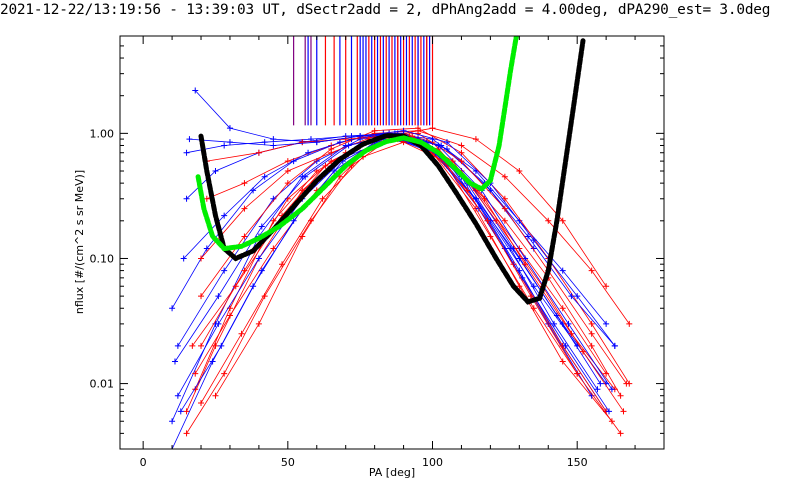  Describe the element at coordinates (577, 462) in the screenshot. I see `x-tick-label-3: 150` at that location.